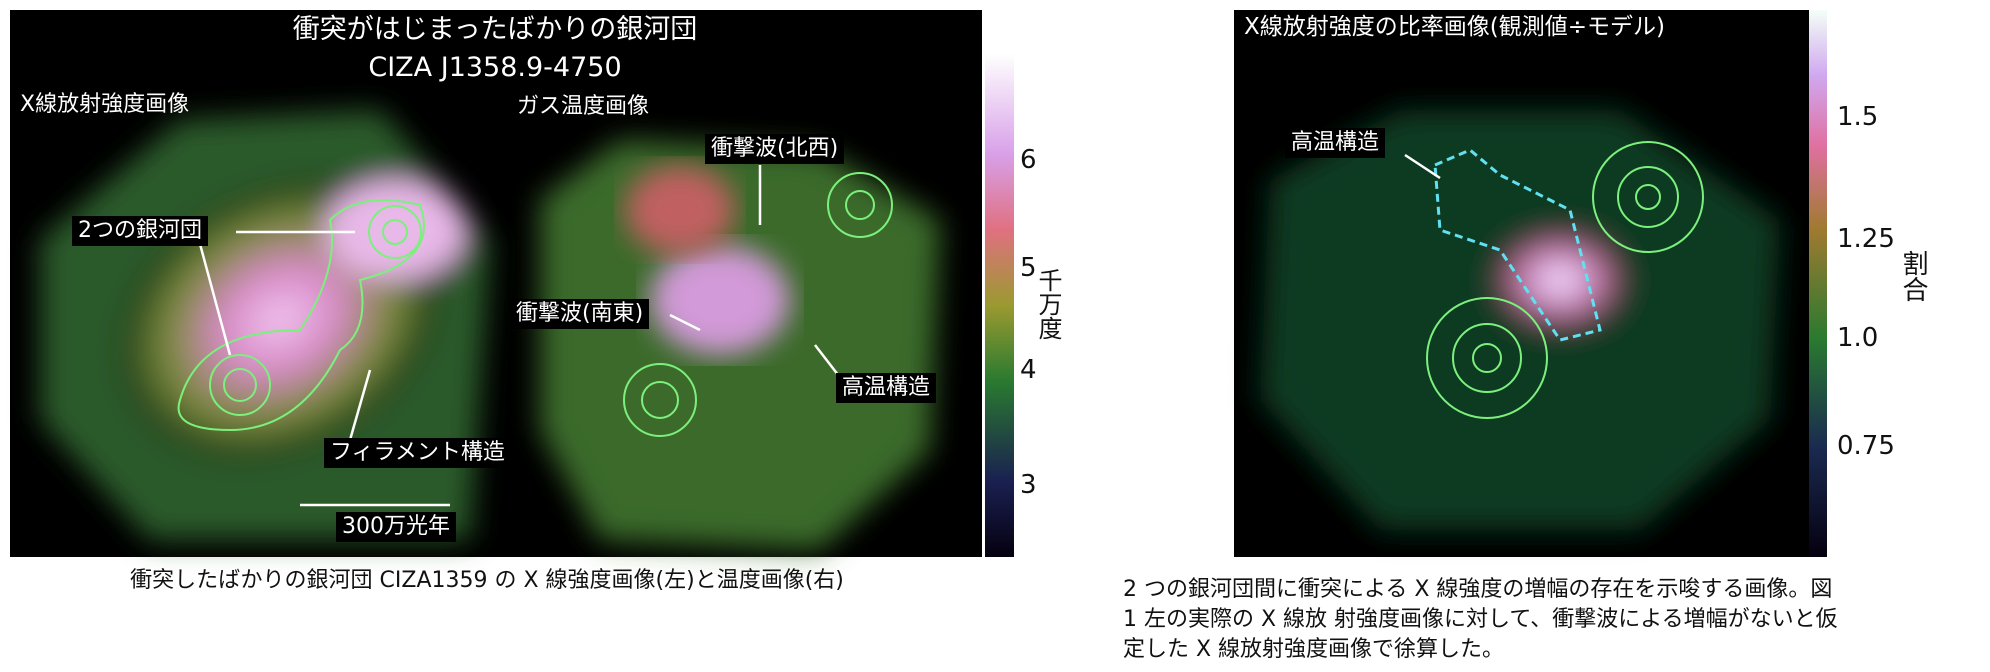  Describe the element at coordinates (495, 29) in the screenshot. I see `title: 衝突がはじまったばかりの銀河団` at that location.